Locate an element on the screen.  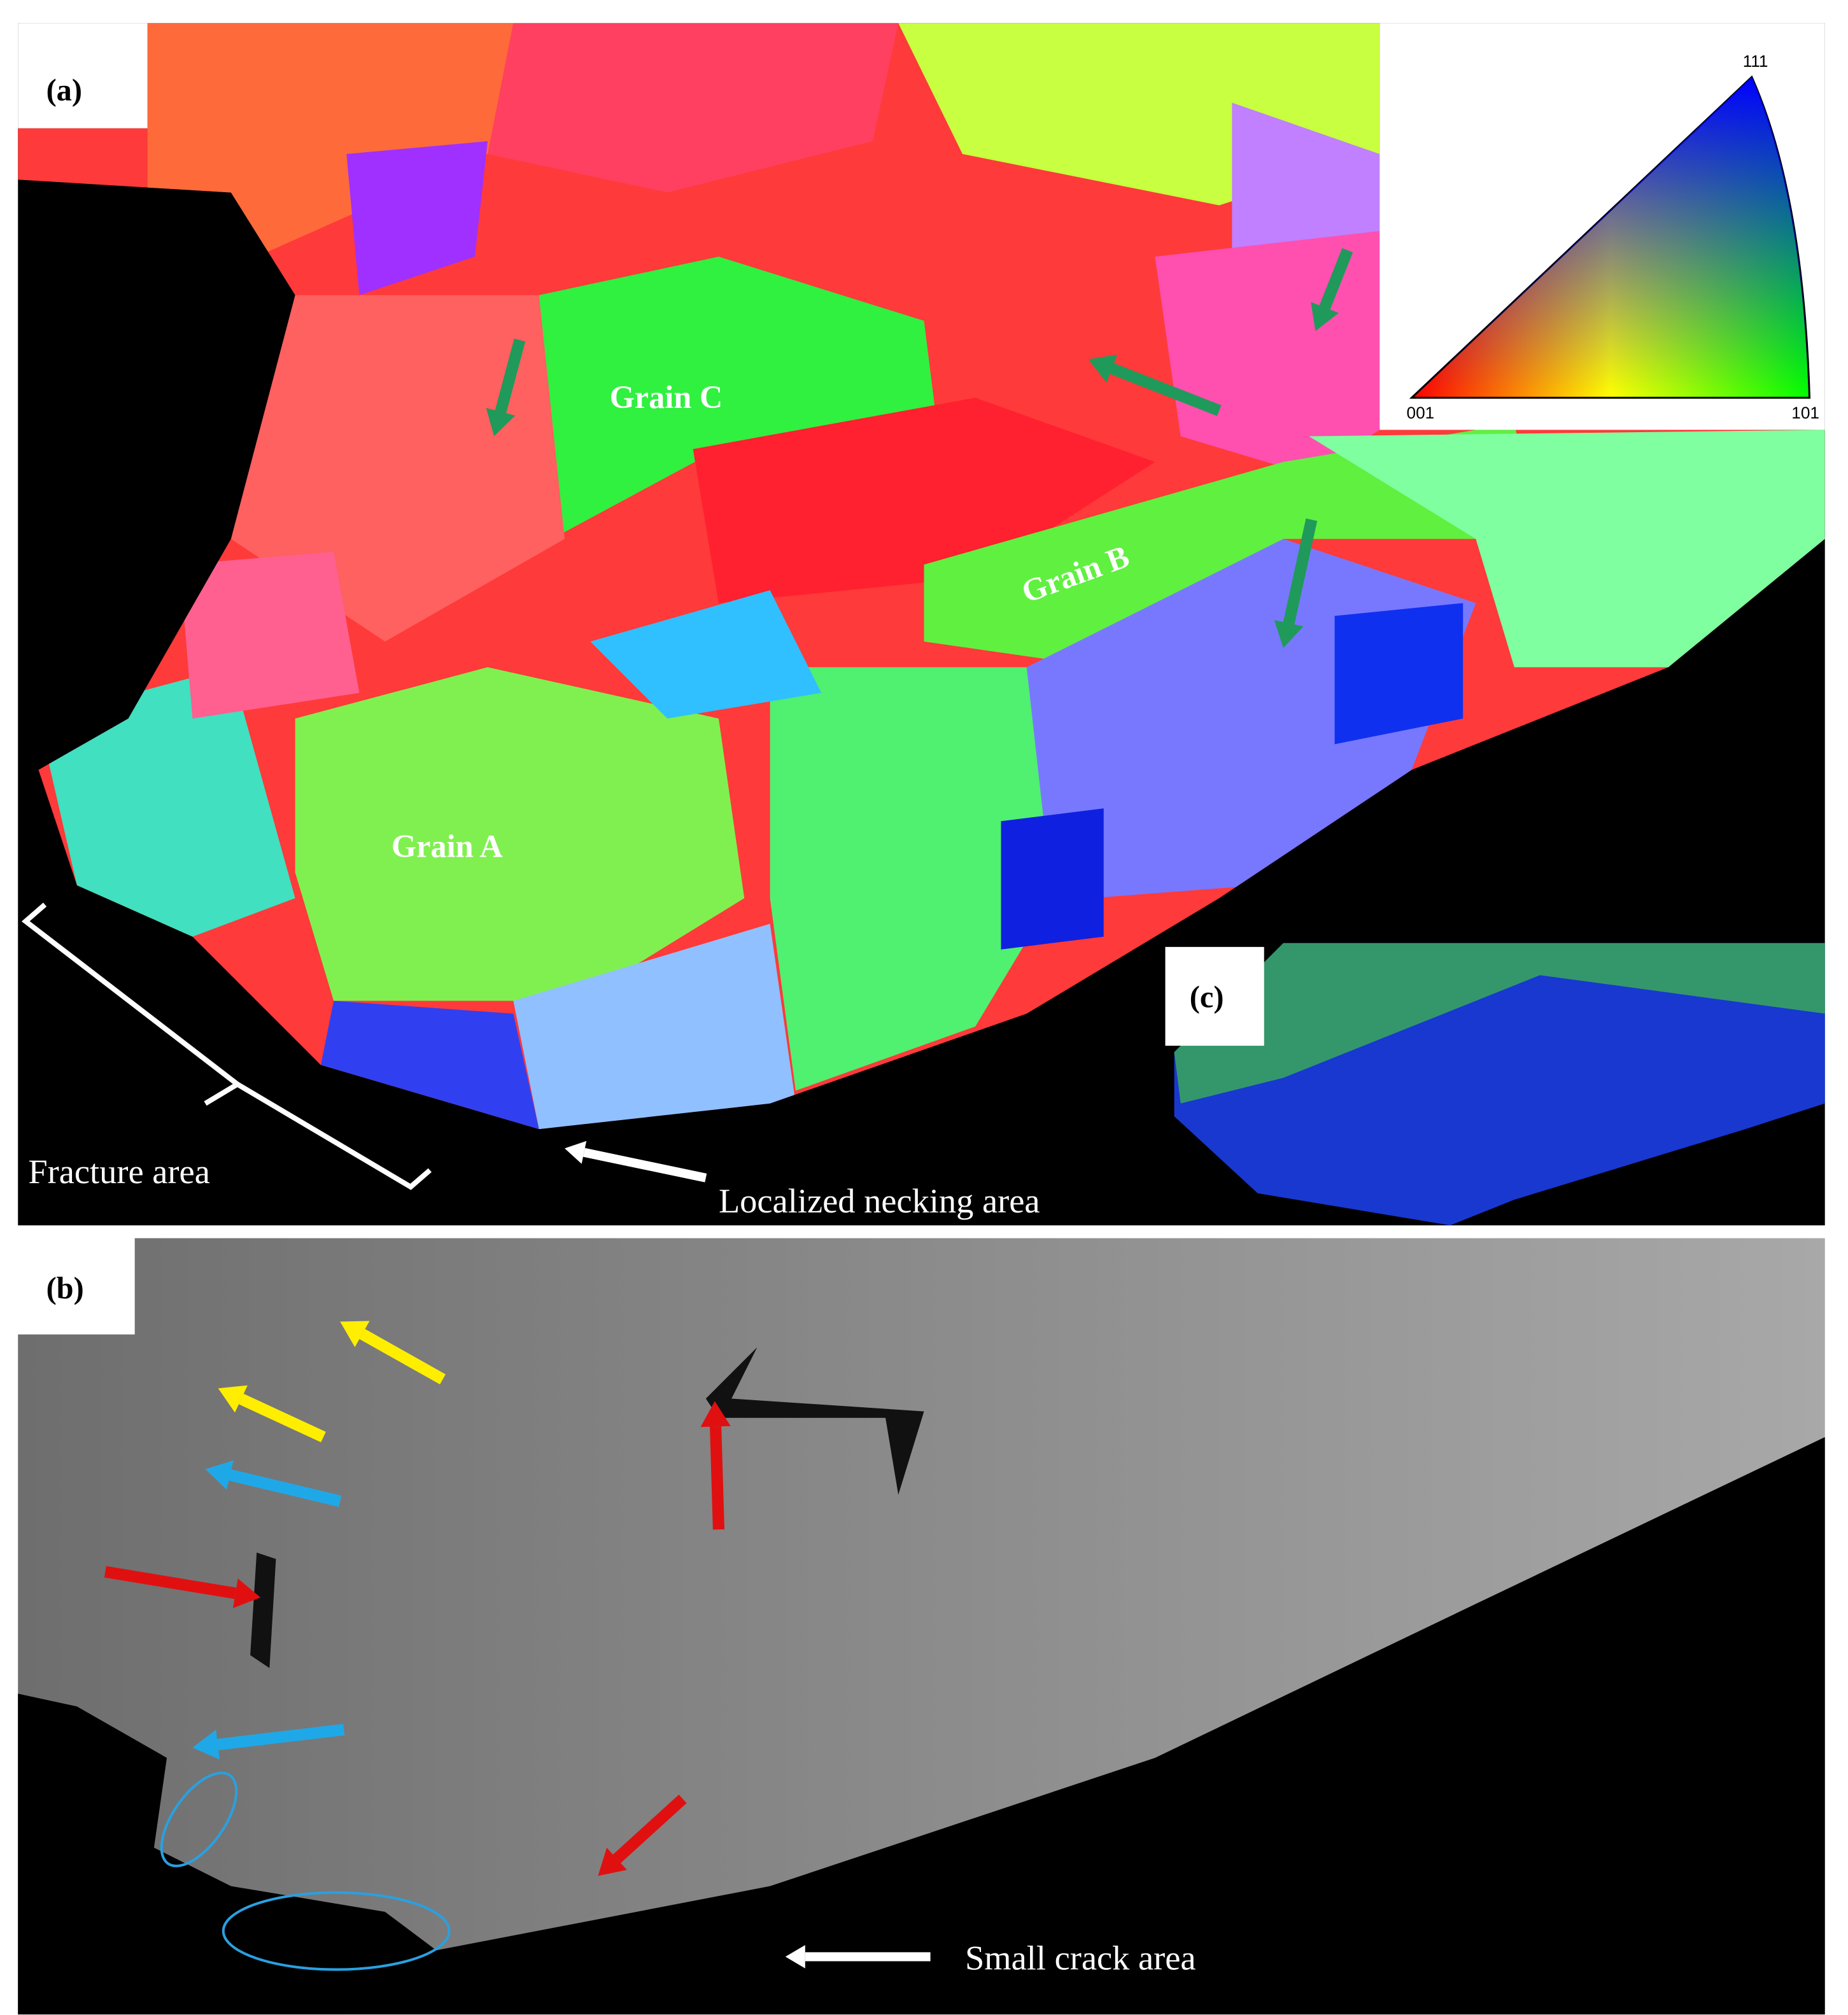
inset-c-strain is located at coordinates (1499, 1023).